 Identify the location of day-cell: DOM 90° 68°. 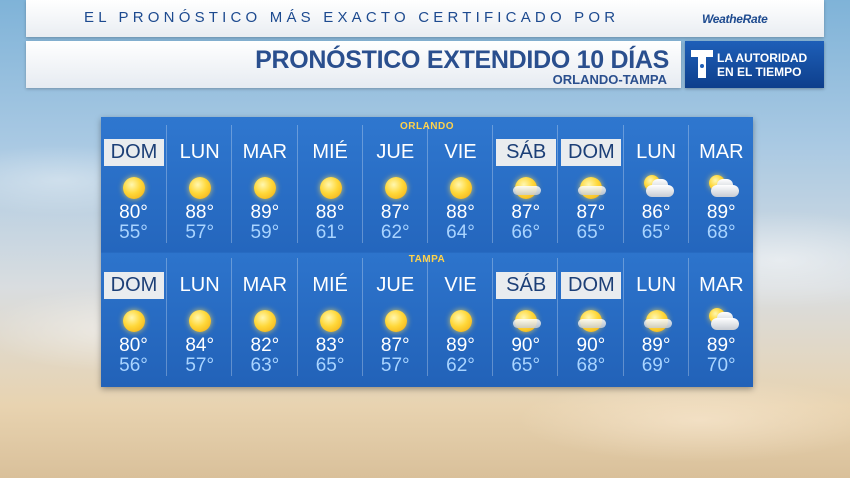
(590, 317).